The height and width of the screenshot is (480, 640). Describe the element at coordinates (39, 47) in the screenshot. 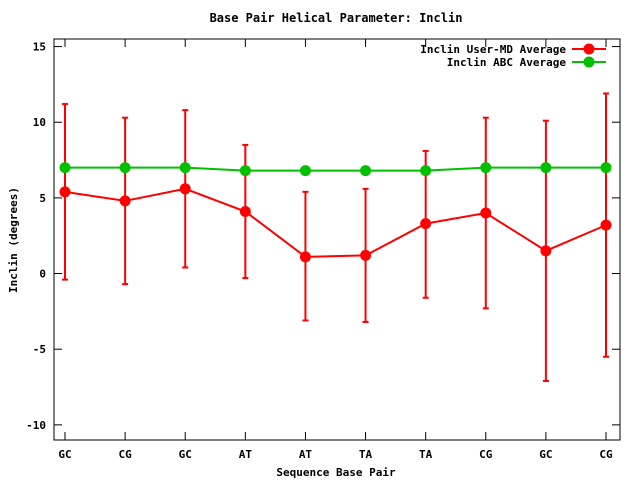

I see `y-tick-label: 15` at that location.